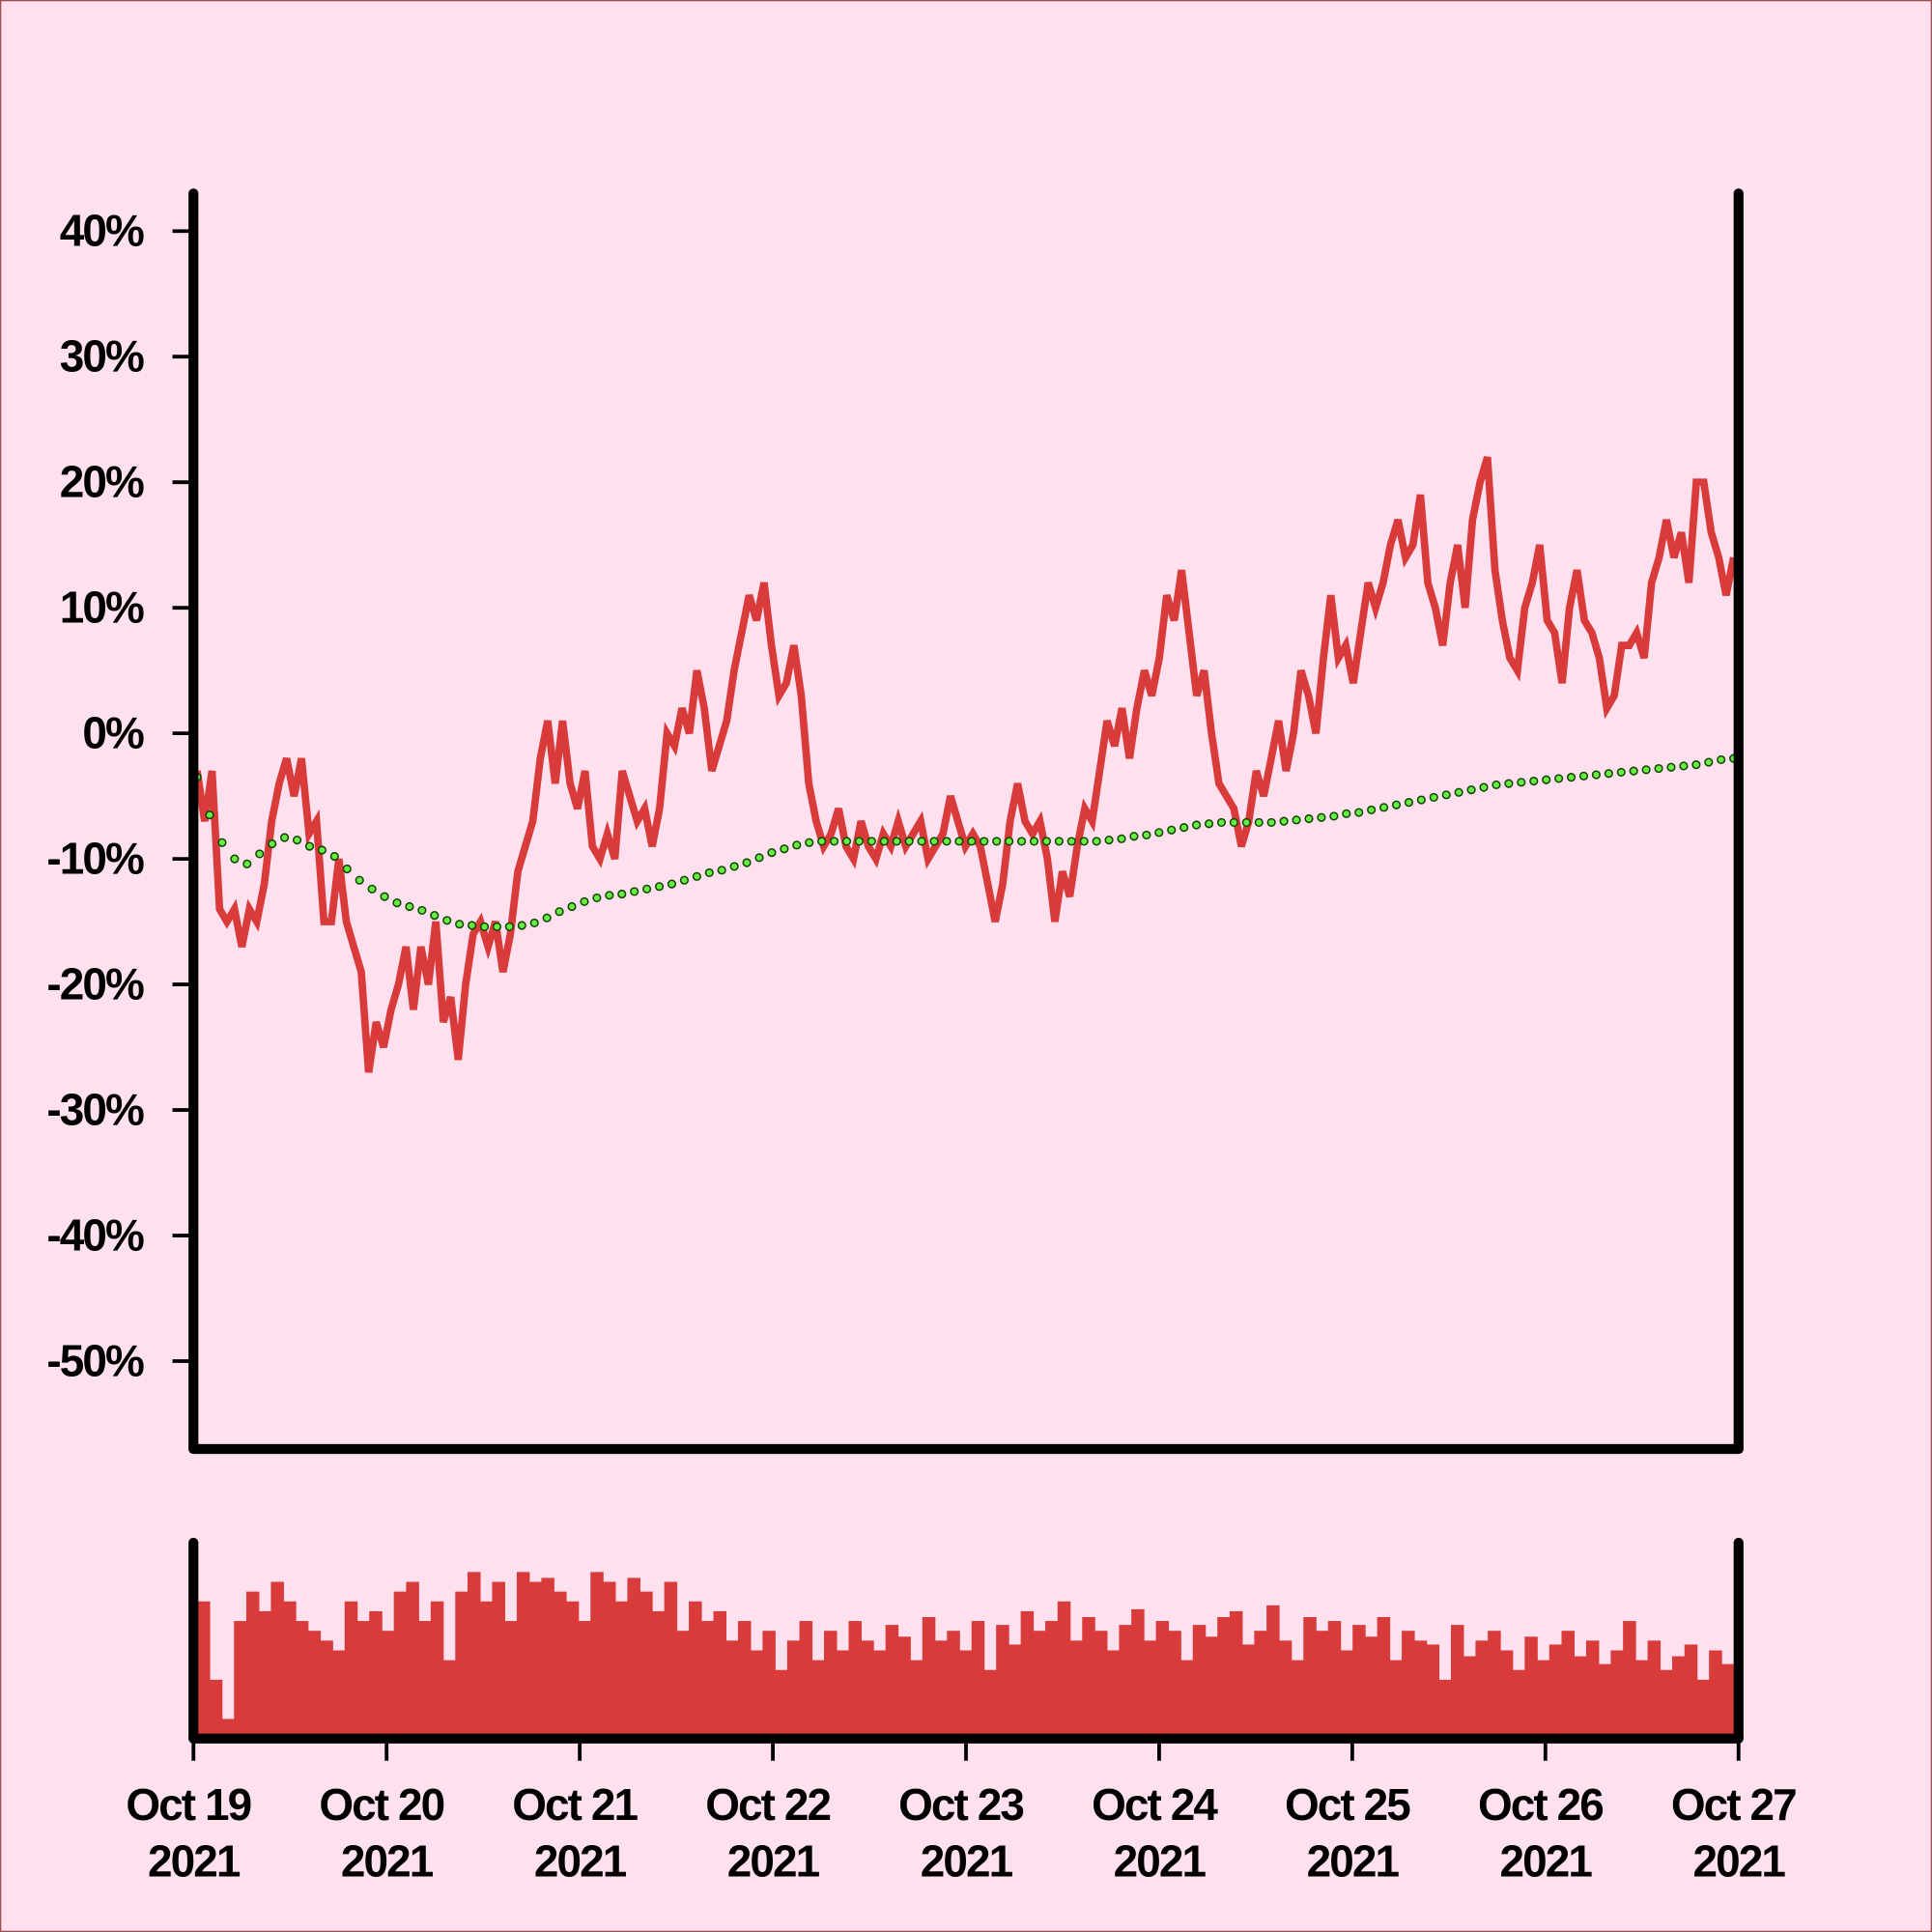 The height and width of the screenshot is (1932, 1932). I want to click on y-tick-label: 30%, so click(102, 356).